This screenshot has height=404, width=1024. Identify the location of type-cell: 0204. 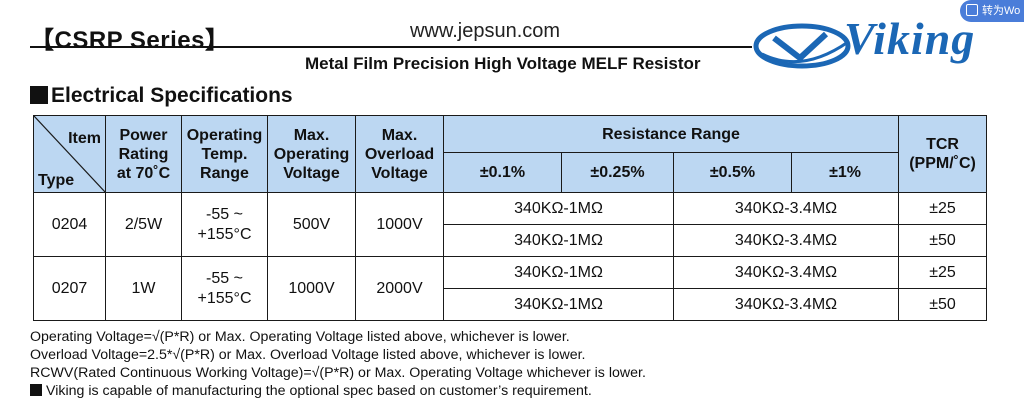
(69, 224).